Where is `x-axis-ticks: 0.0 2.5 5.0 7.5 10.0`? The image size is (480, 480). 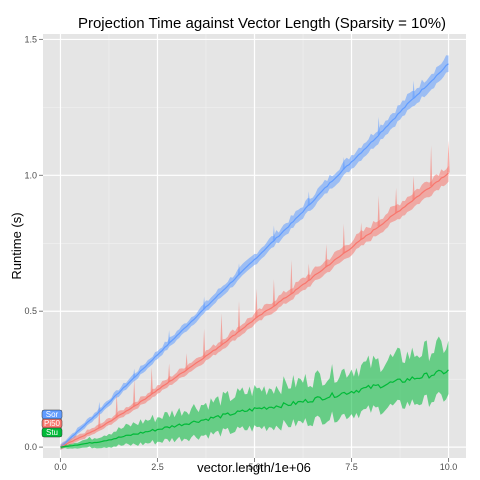 x-axis-ticks: 0.0 2.5 5.0 7.5 10.0 is located at coordinates (255, 465).